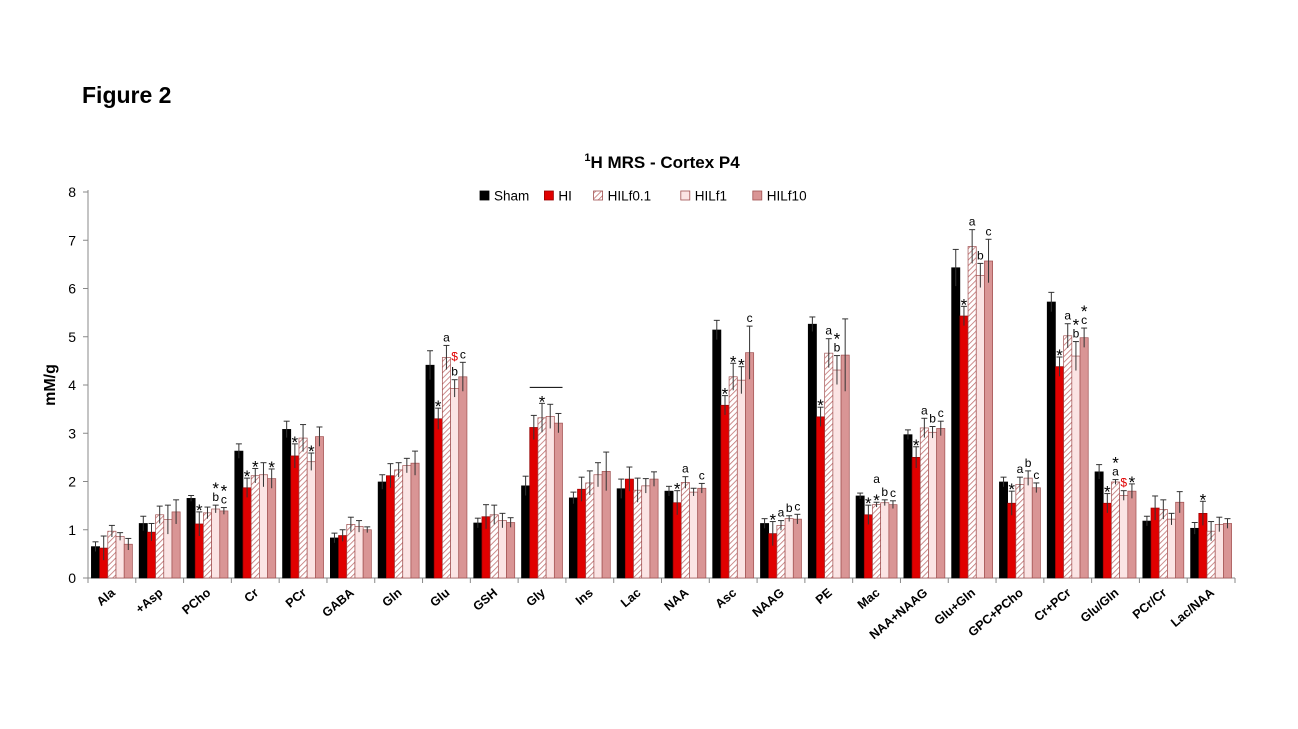 This screenshot has height=729, width=1298. Describe the element at coordinates (665, 162) in the screenshot. I see `chart-title-main: H MRS - Cortex P4` at that location.